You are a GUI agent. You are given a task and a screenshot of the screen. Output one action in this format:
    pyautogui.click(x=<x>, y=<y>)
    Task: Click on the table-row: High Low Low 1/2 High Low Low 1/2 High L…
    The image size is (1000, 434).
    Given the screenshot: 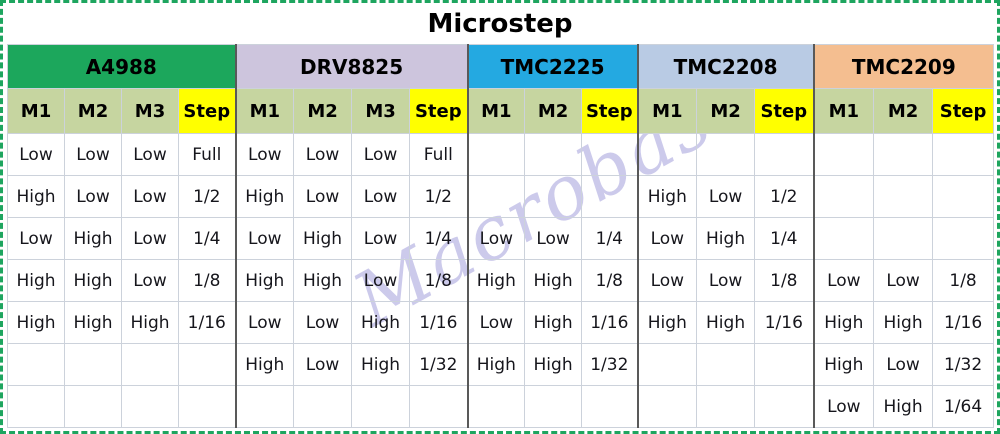 What is the action you would take?
    pyautogui.click(x=501, y=196)
    